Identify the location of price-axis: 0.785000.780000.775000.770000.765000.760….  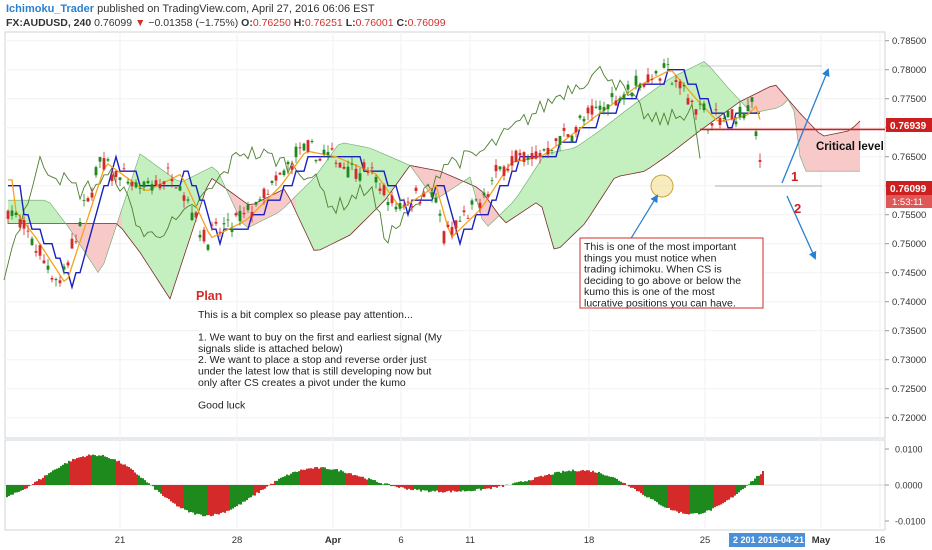
(905, 230).